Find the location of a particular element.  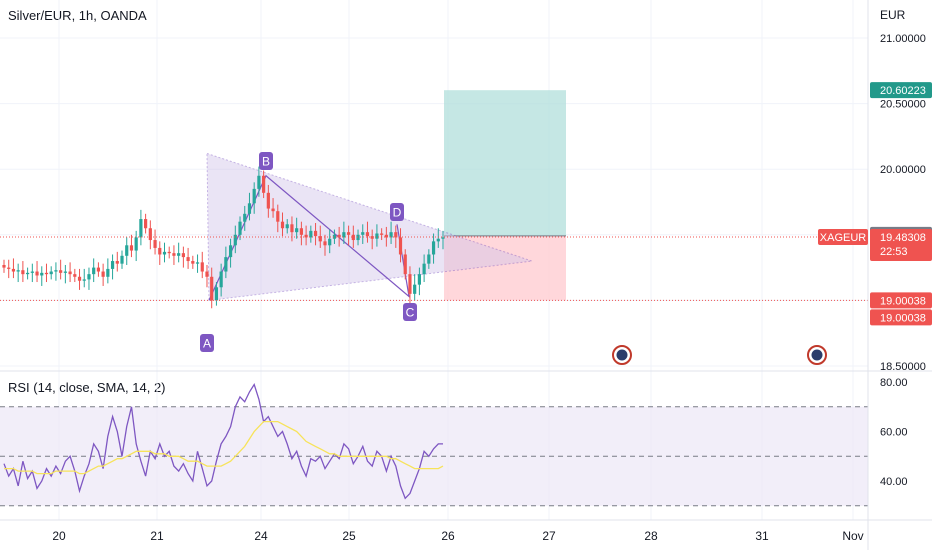

target-zone is located at coordinates (505, 163).